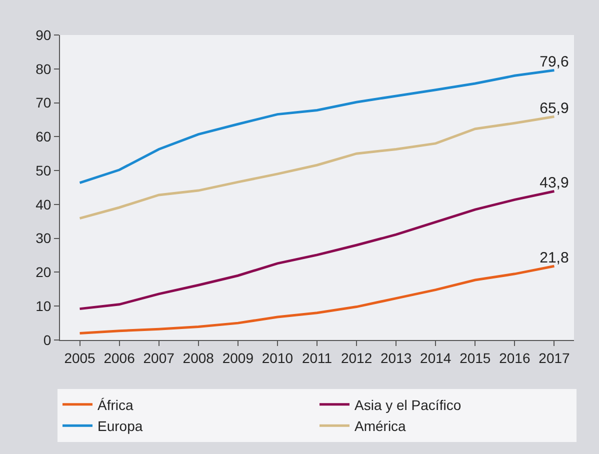 Image resolution: width=599 pixels, height=454 pixels. What do you see at coordinates (238, 358) in the screenshot?
I see `x-tick-label: 2009` at bounding box center [238, 358].